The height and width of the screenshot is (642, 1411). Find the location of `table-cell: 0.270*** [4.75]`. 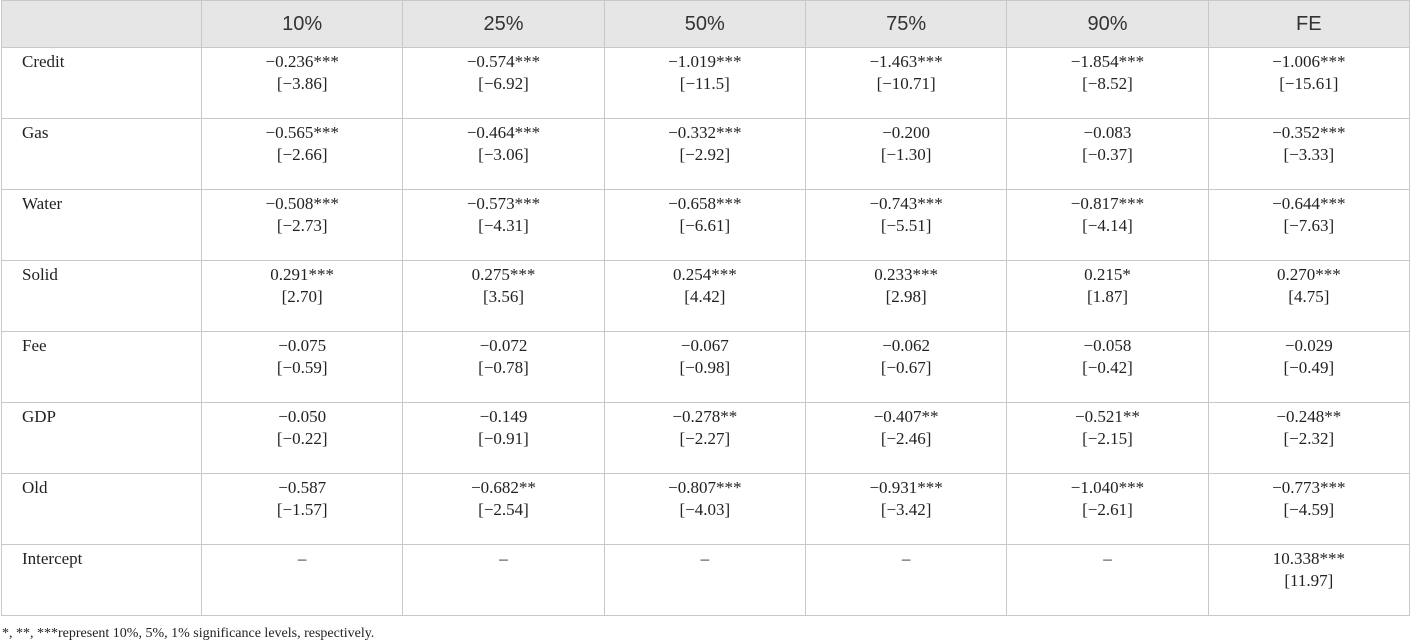

table-cell: 0.270*** [4.75] is located at coordinates (1309, 296).